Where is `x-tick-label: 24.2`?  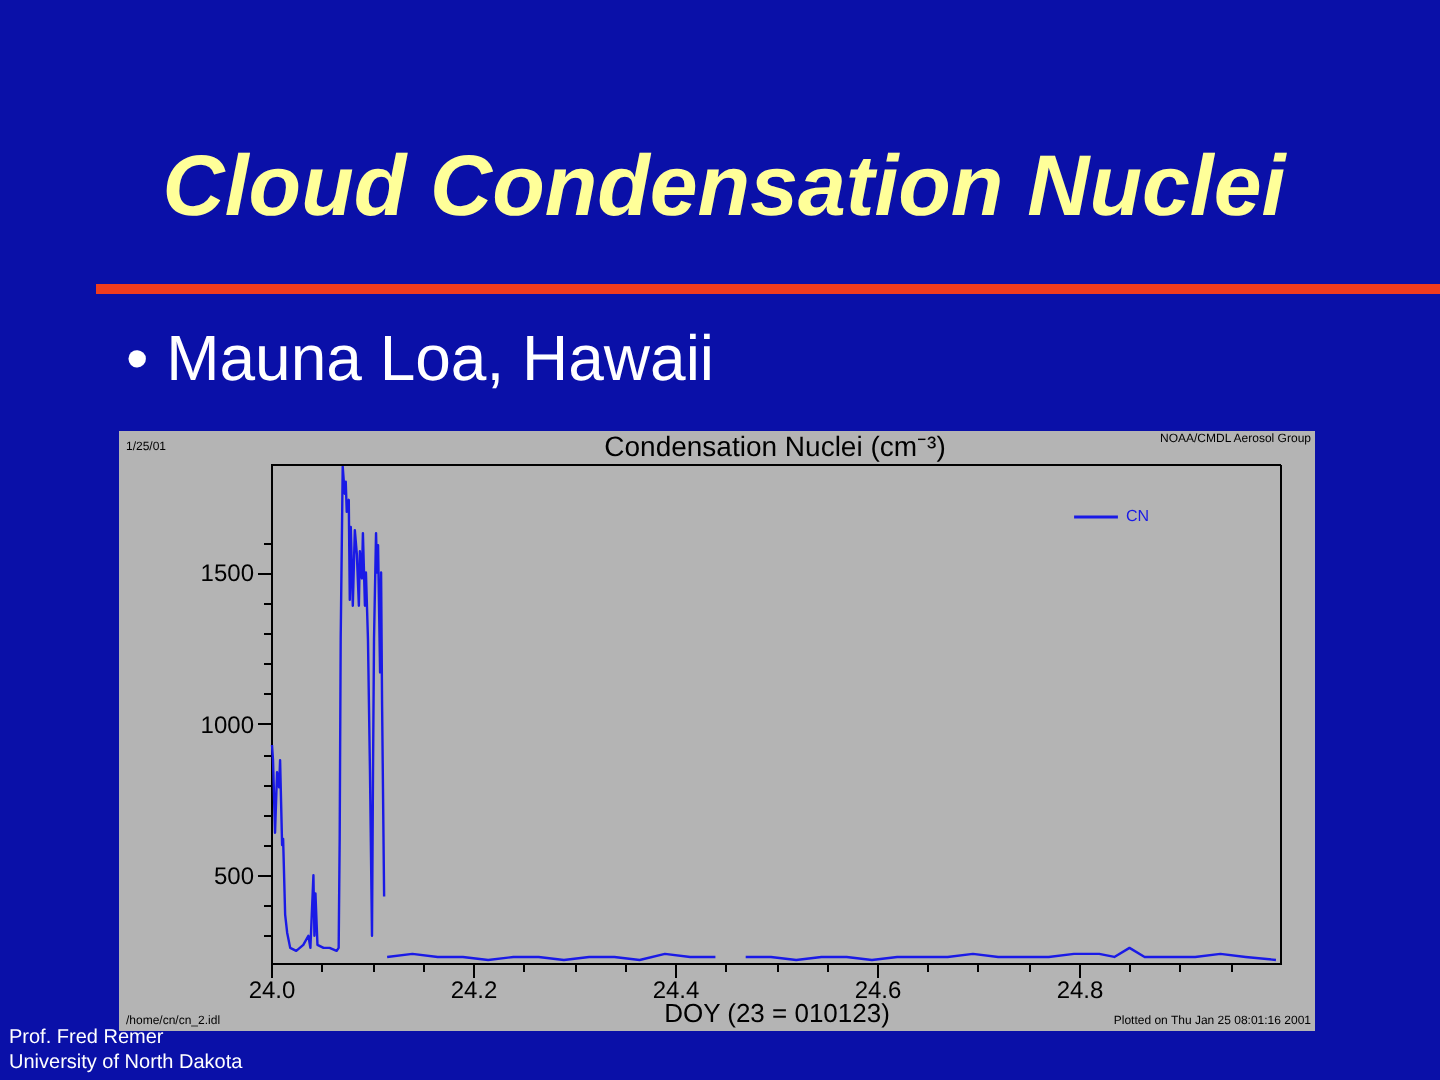 x-tick-label: 24.2 is located at coordinates (474, 990).